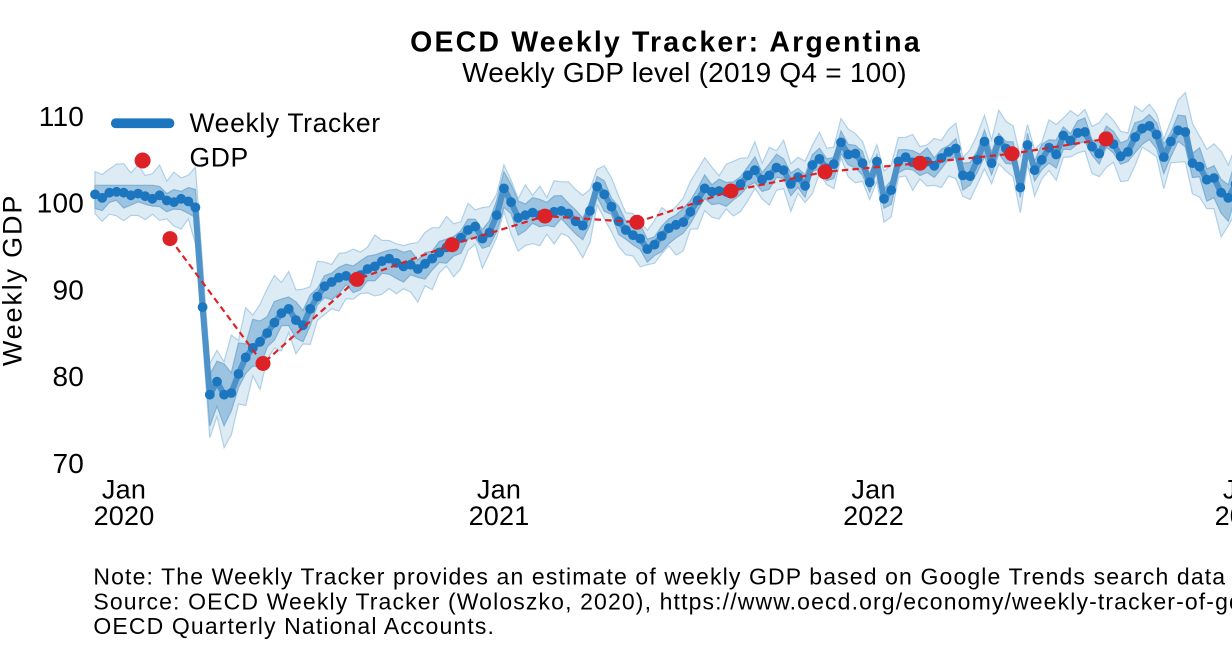 This screenshot has height=670, width=1232. What do you see at coordinates (873, 516) in the screenshot?
I see `svg-text: 2022` at bounding box center [873, 516].